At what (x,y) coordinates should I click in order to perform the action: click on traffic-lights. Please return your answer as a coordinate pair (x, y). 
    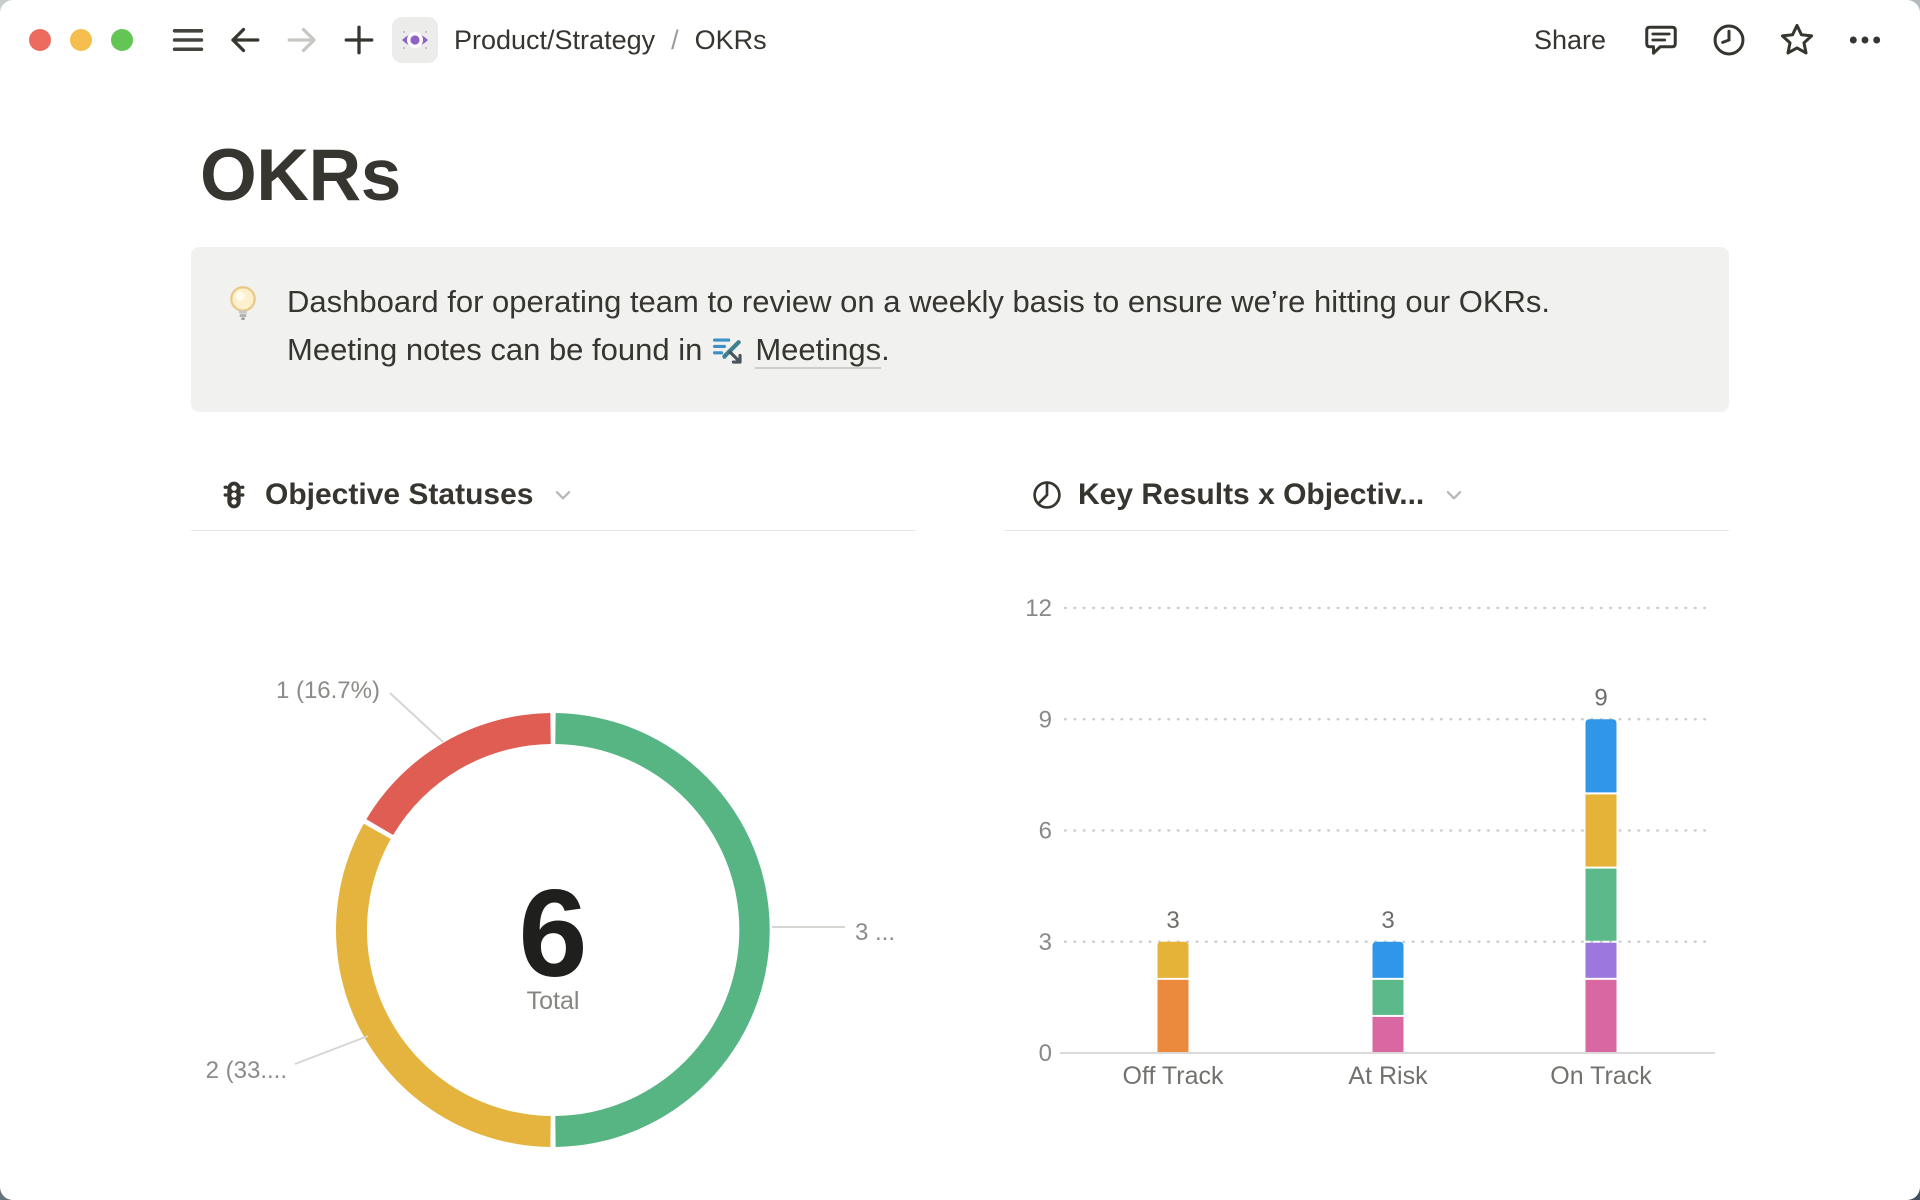
    Looking at the image, I should click on (81, 40).